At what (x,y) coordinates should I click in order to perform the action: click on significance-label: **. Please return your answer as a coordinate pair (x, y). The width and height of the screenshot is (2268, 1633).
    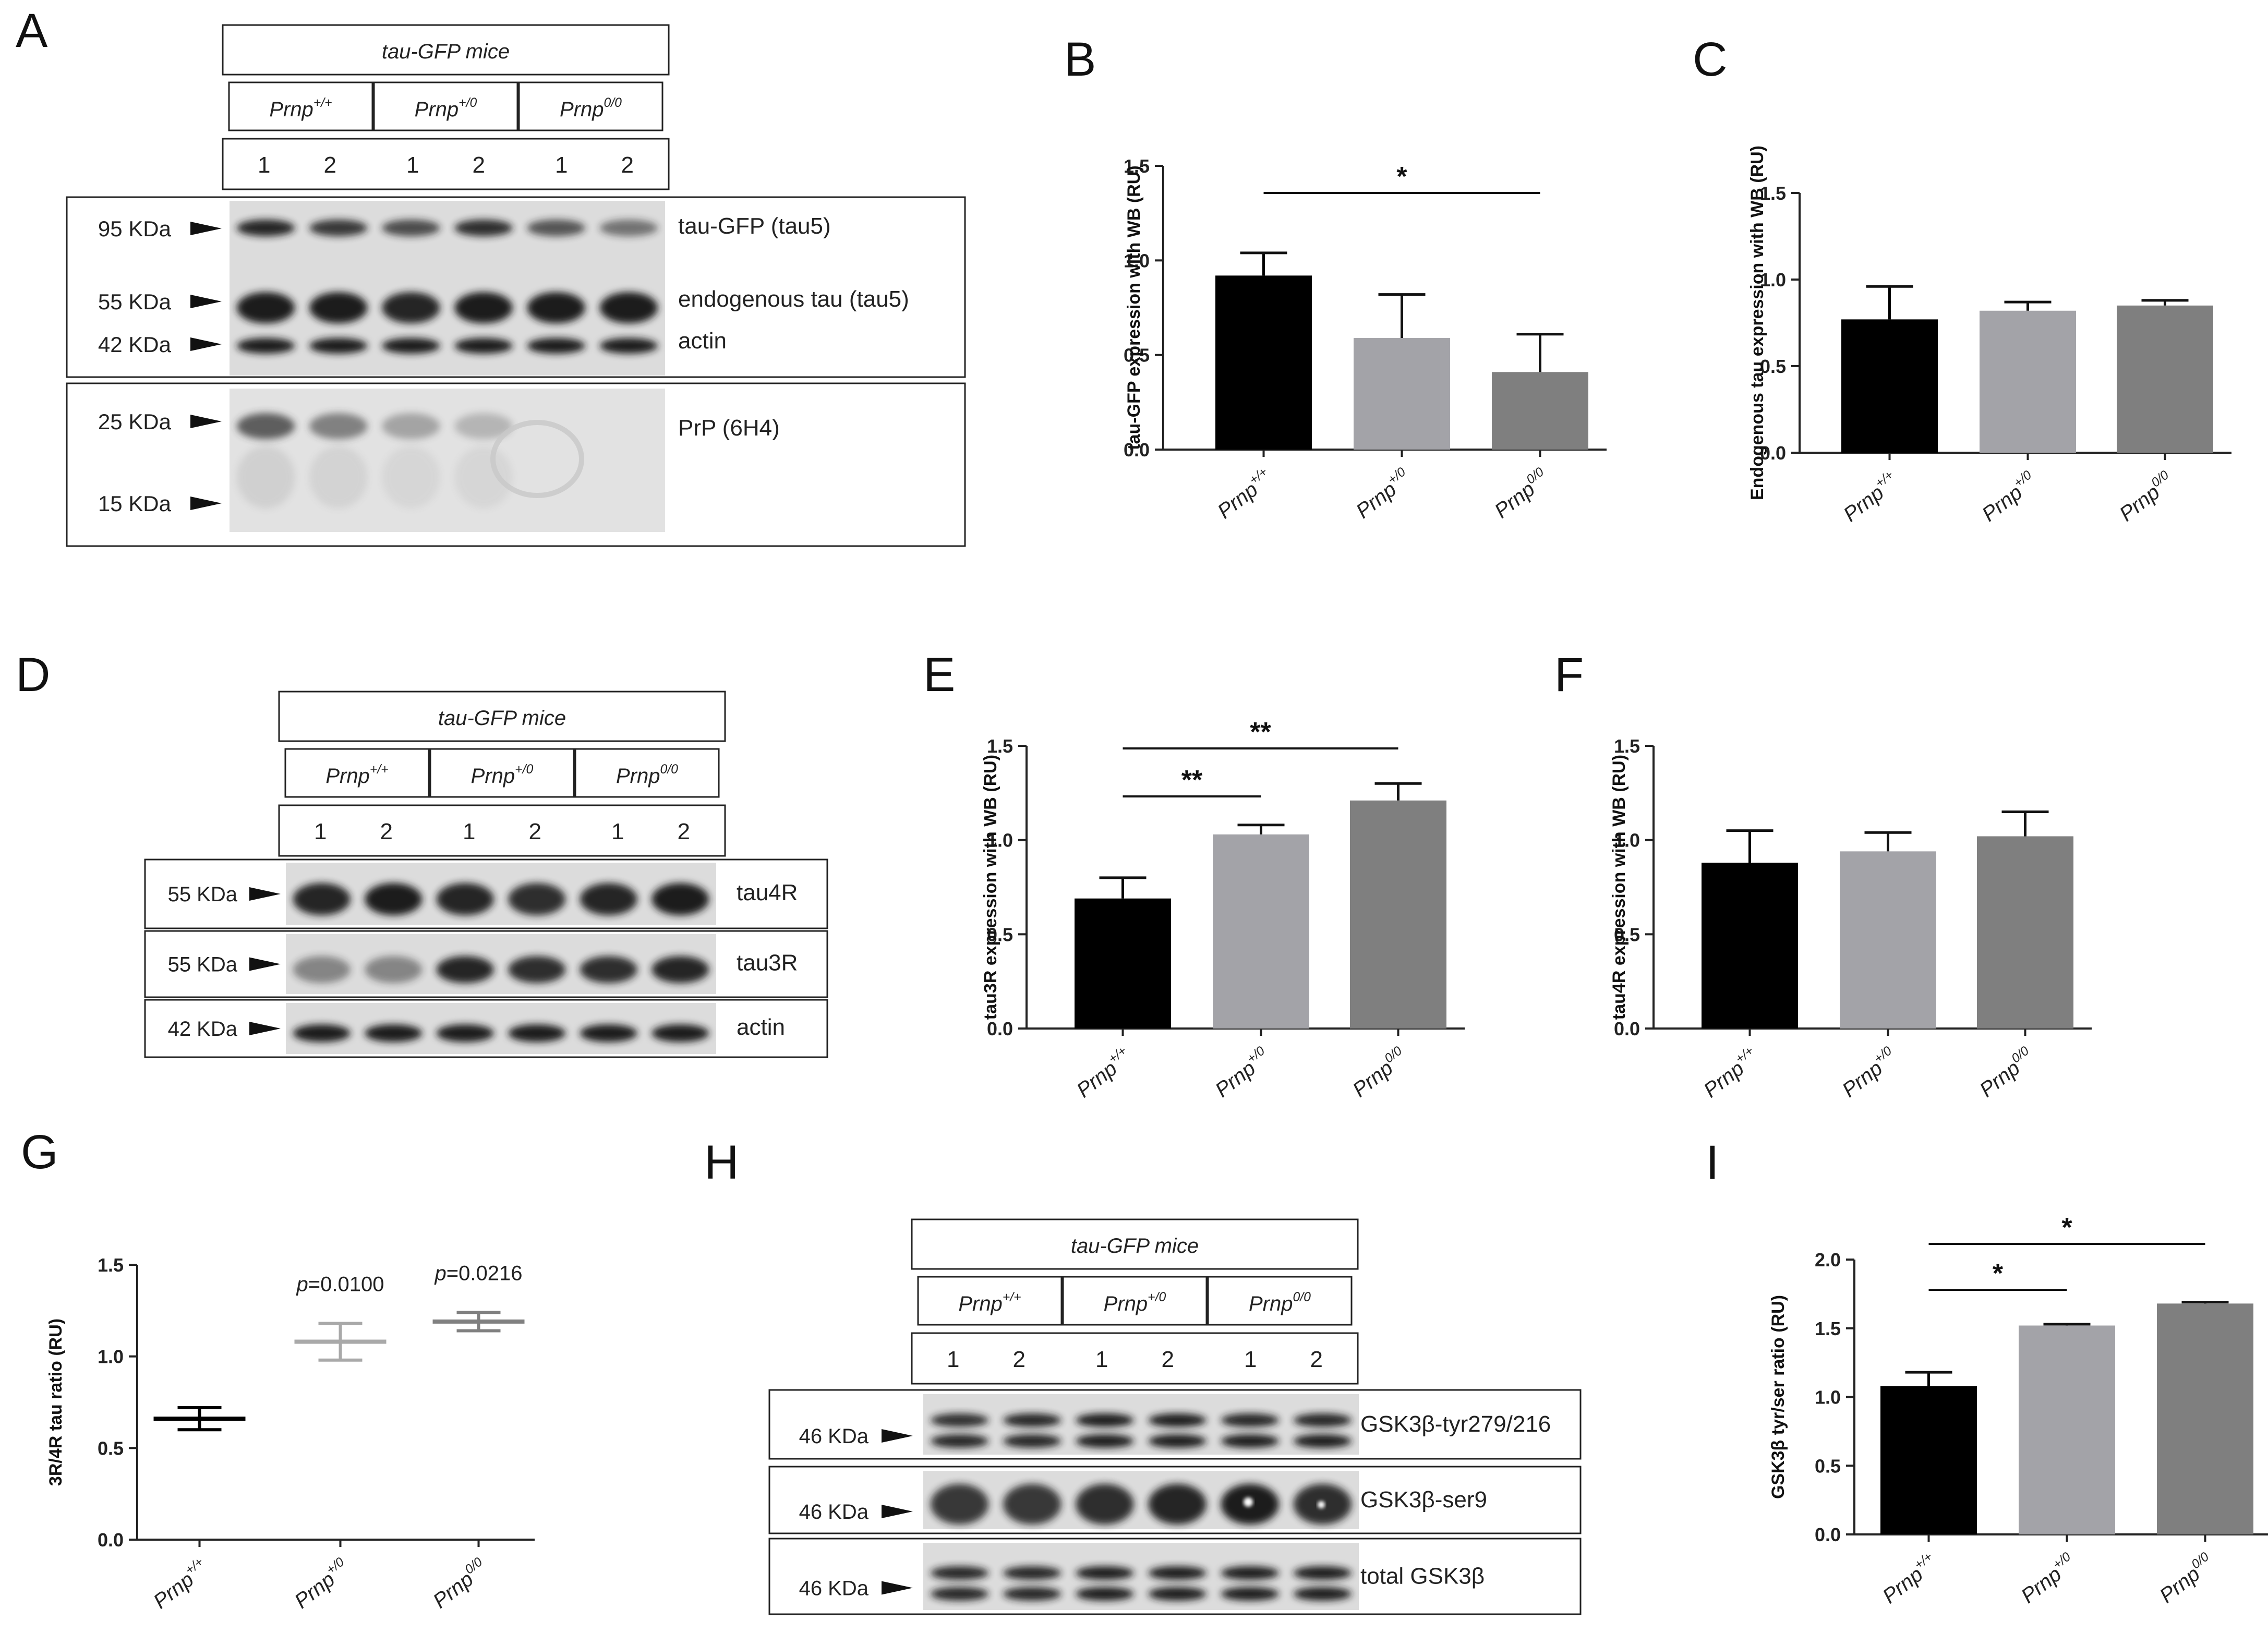
    Looking at the image, I should click on (1260, 732).